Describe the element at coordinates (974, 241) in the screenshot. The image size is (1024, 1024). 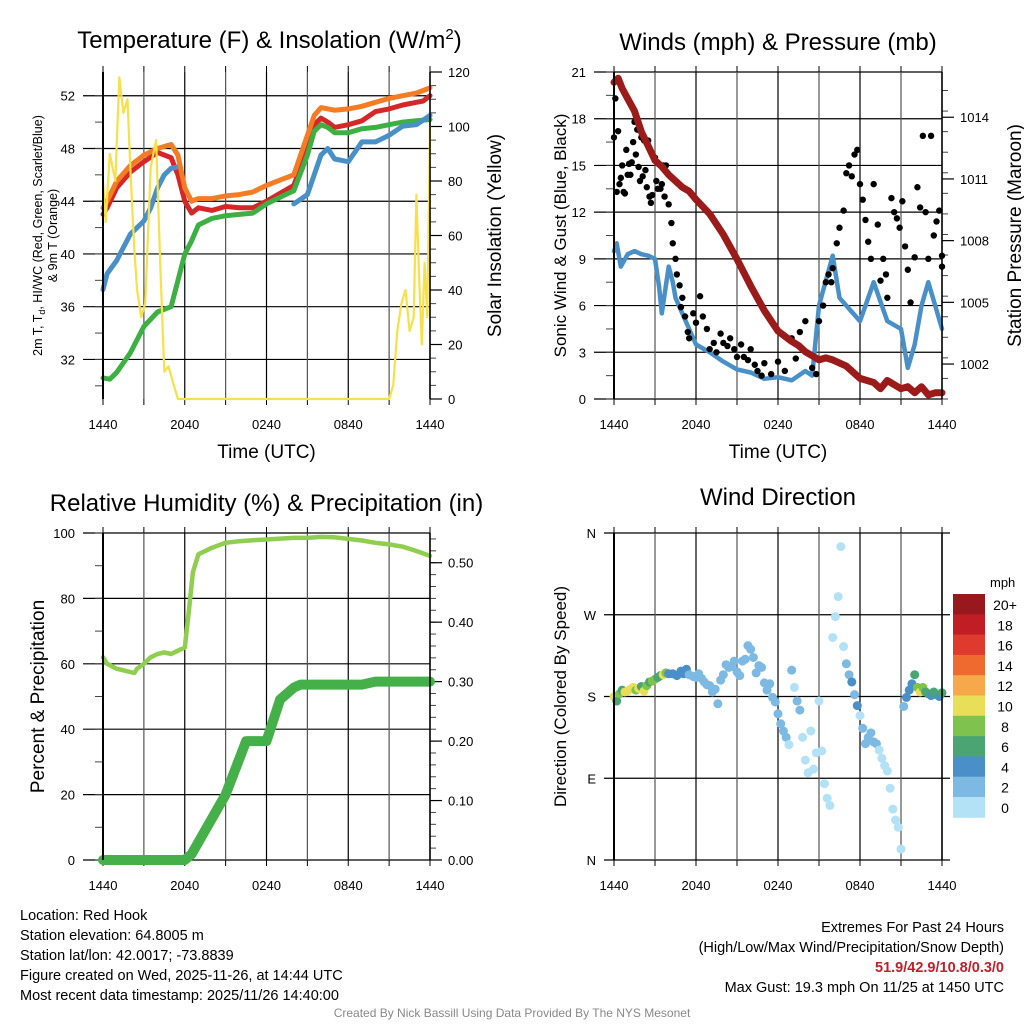
I see `y2-tick-label: 1008` at that location.